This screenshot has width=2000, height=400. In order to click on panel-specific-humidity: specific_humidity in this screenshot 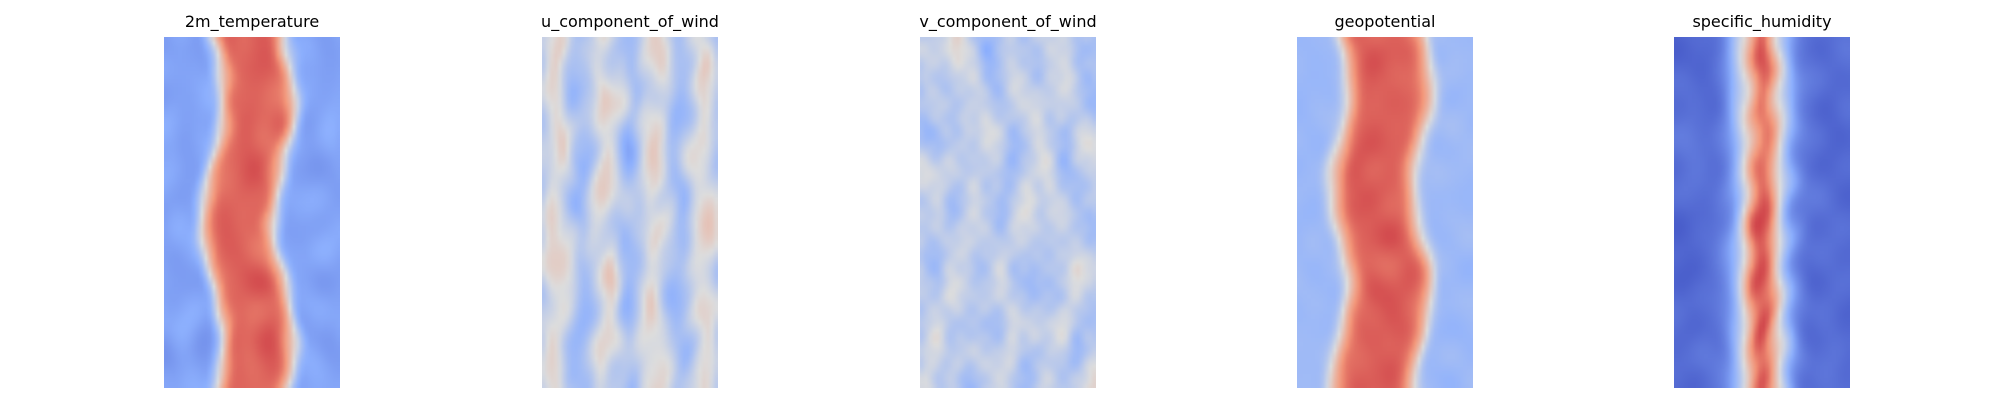, I will do `click(1762, 200)`.